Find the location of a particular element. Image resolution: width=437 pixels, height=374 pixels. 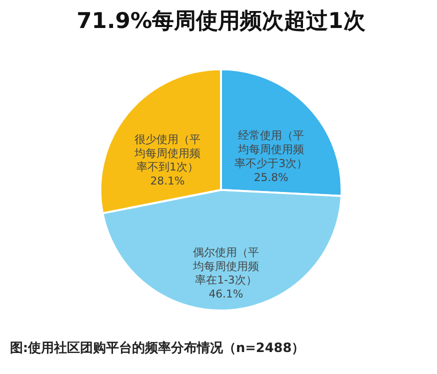

text: 图:使用社区团购平台的频率分布情况（n=2488） is located at coordinates (157, 348).